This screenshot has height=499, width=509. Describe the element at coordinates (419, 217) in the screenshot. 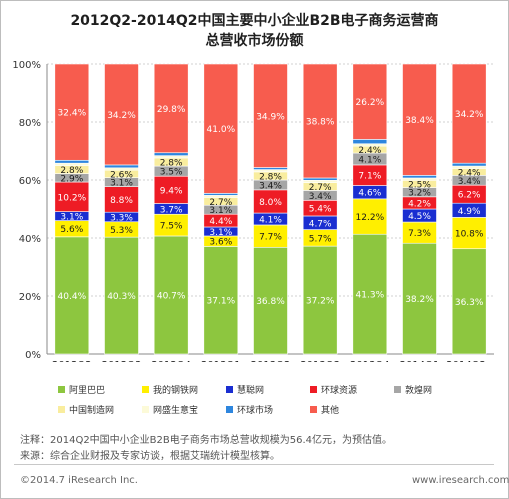

I see `data-label: 4.5%` at that location.